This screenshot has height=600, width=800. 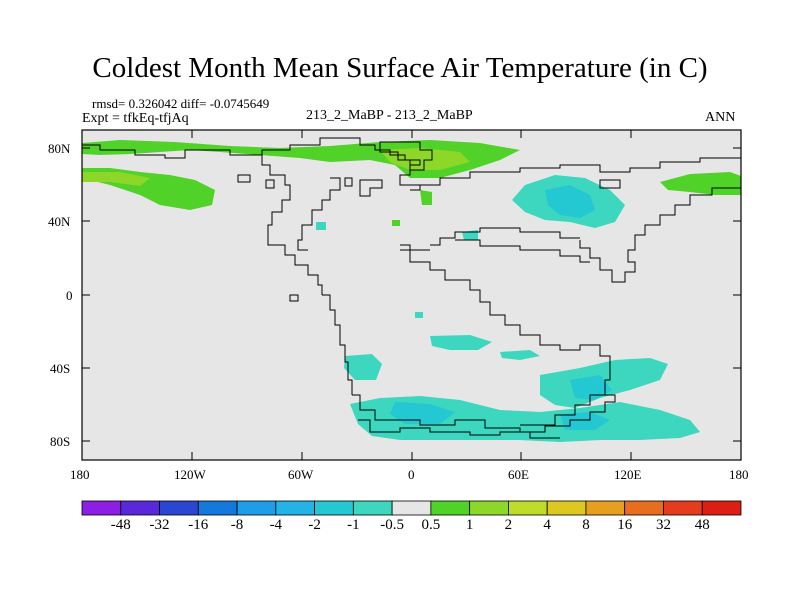 What do you see at coordinates (518, 474) in the screenshot?
I see `lon-tick-60e: 60E` at bounding box center [518, 474].